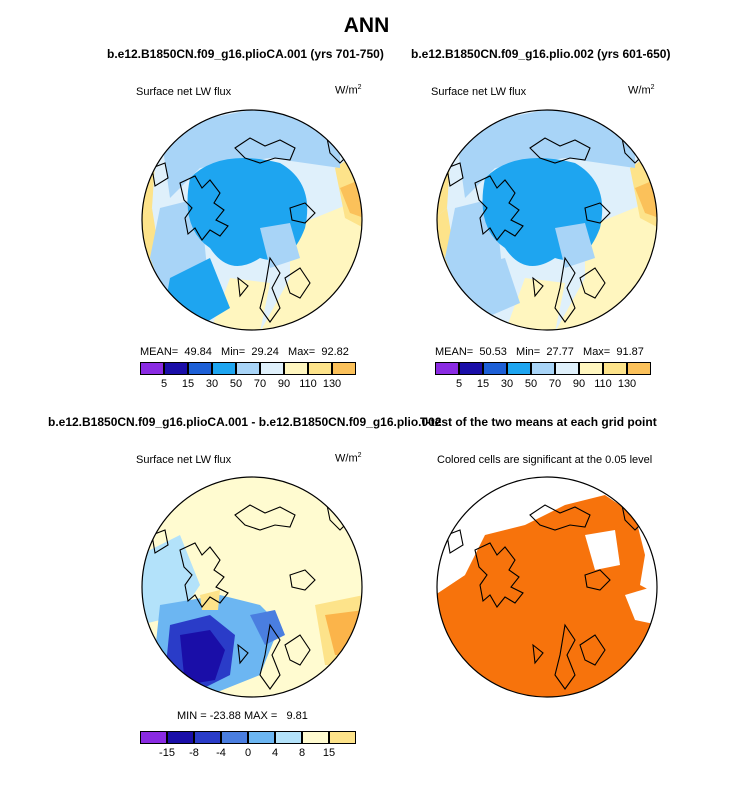 The height and width of the screenshot is (792, 733). I want to click on panel-3-units: W/m2, so click(348, 458).